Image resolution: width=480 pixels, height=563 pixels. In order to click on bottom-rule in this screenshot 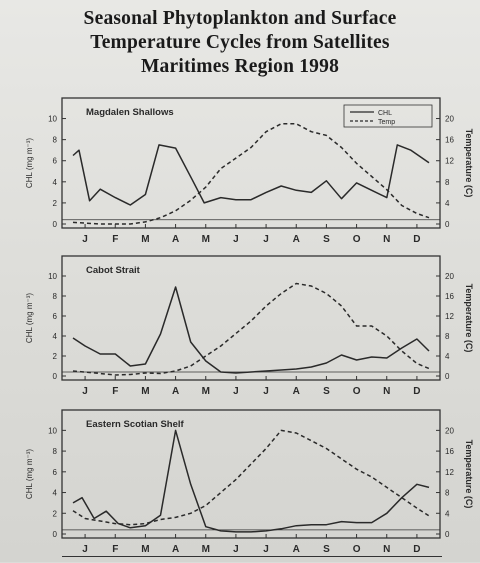, I will do `click(252, 559)`.